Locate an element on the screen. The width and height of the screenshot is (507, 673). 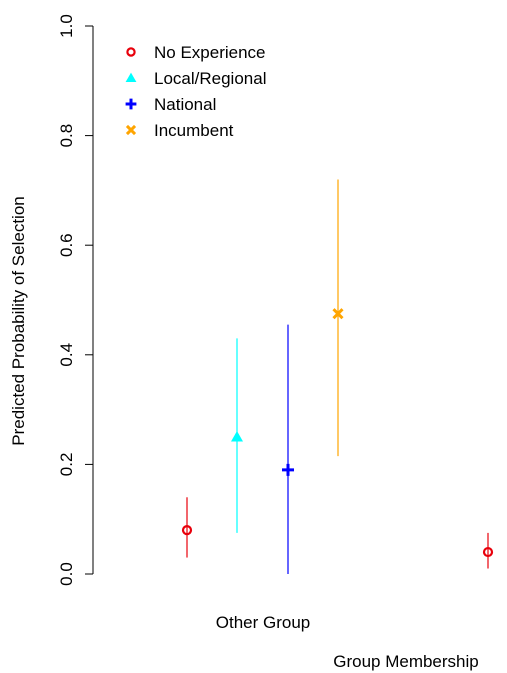
legend-item: No Experience is located at coordinates (196, 52).